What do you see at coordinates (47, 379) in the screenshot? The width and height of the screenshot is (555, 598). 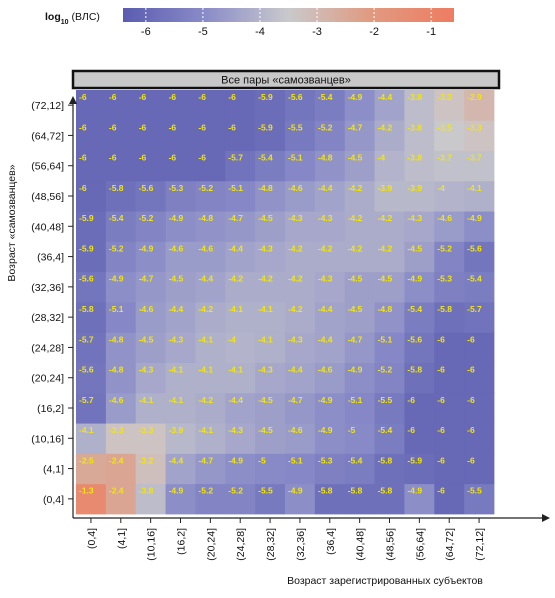 I see `y-tick-label: (20,24]` at bounding box center [47, 379].